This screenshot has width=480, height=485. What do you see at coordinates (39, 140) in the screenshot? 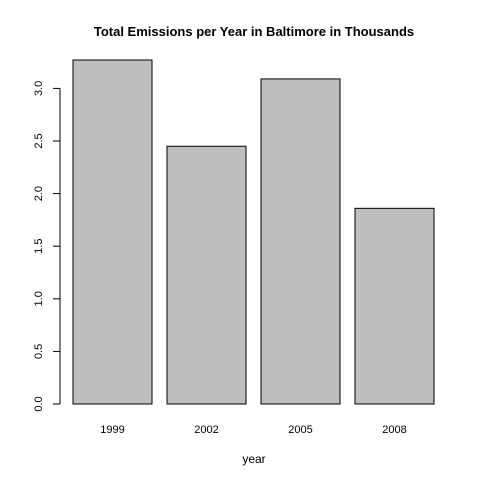
I see `y-tick-label: 2.5` at bounding box center [39, 140].